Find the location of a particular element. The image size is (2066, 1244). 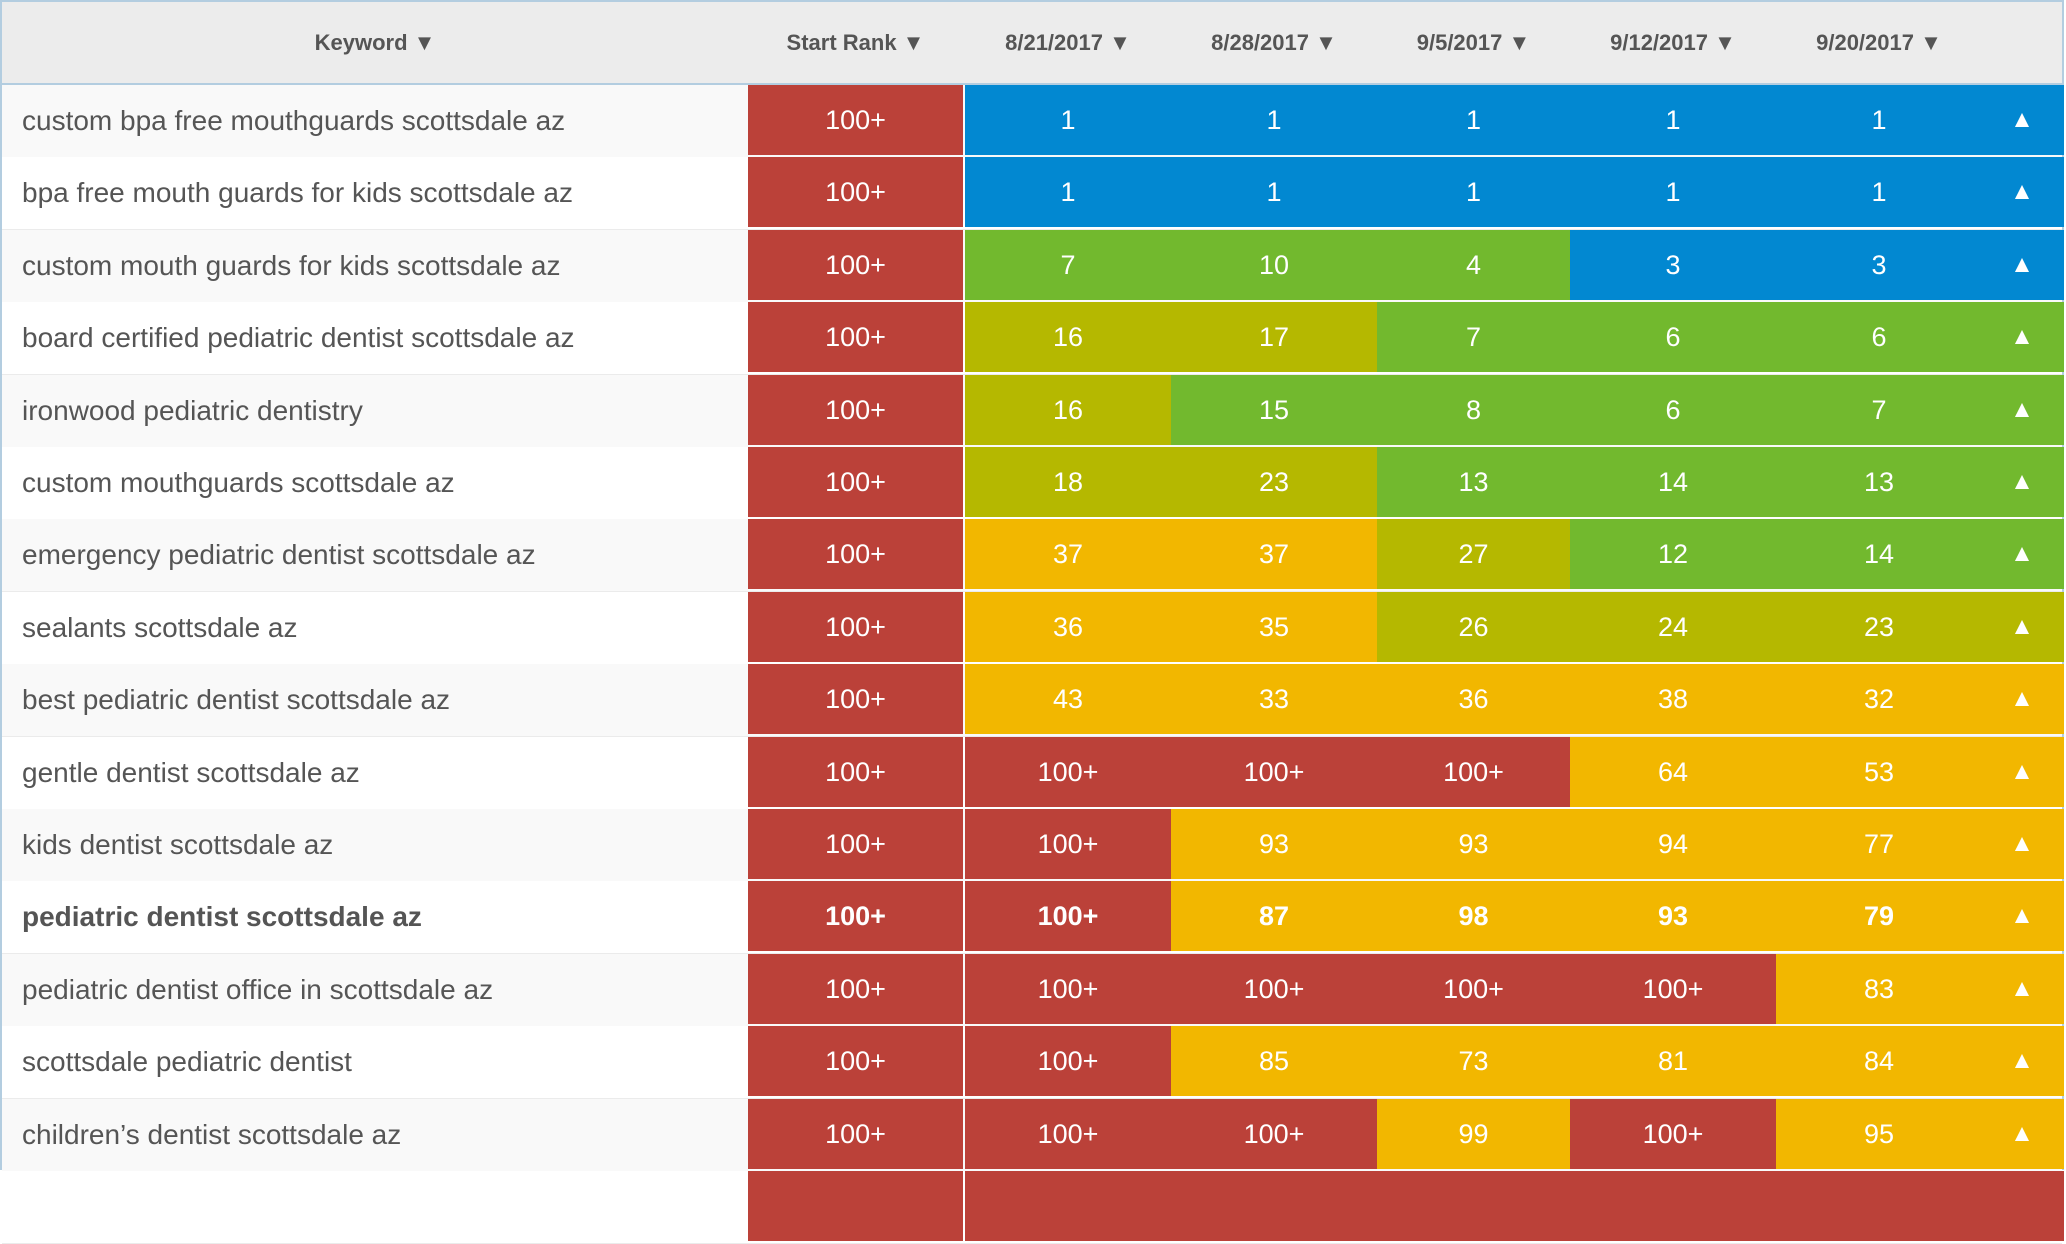

rank-cell: 98 is located at coordinates (1473, 916).